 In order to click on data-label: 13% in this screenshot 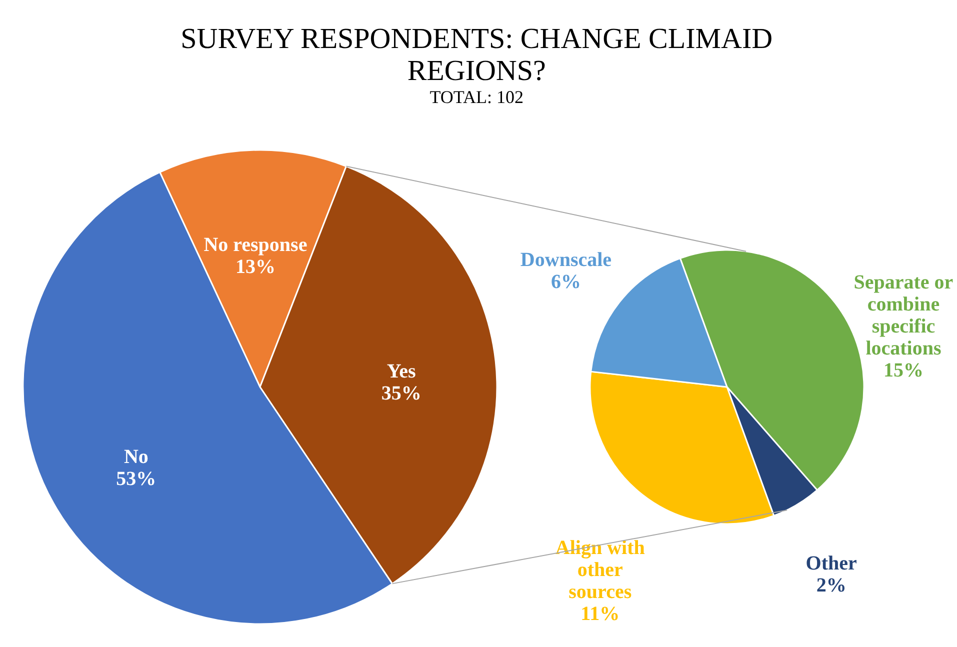, I will do `click(255, 267)`.